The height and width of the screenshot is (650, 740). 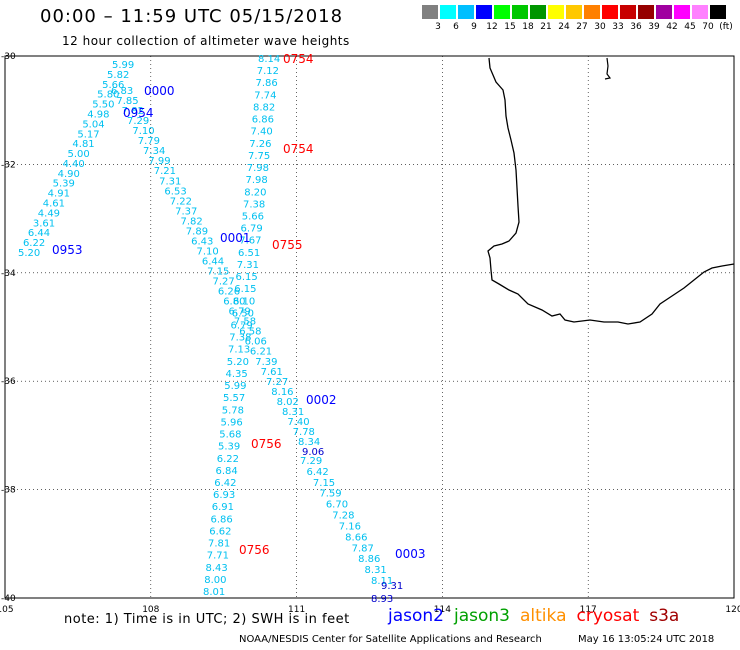 What do you see at coordinates (382, 581) in the screenshot?
I see `swh-value: 8.11` at bounding box center [382, 581].